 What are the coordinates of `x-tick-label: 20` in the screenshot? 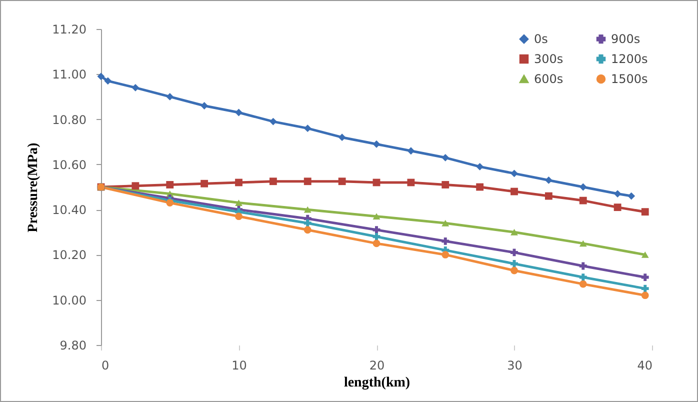 It's located at (377, 365).